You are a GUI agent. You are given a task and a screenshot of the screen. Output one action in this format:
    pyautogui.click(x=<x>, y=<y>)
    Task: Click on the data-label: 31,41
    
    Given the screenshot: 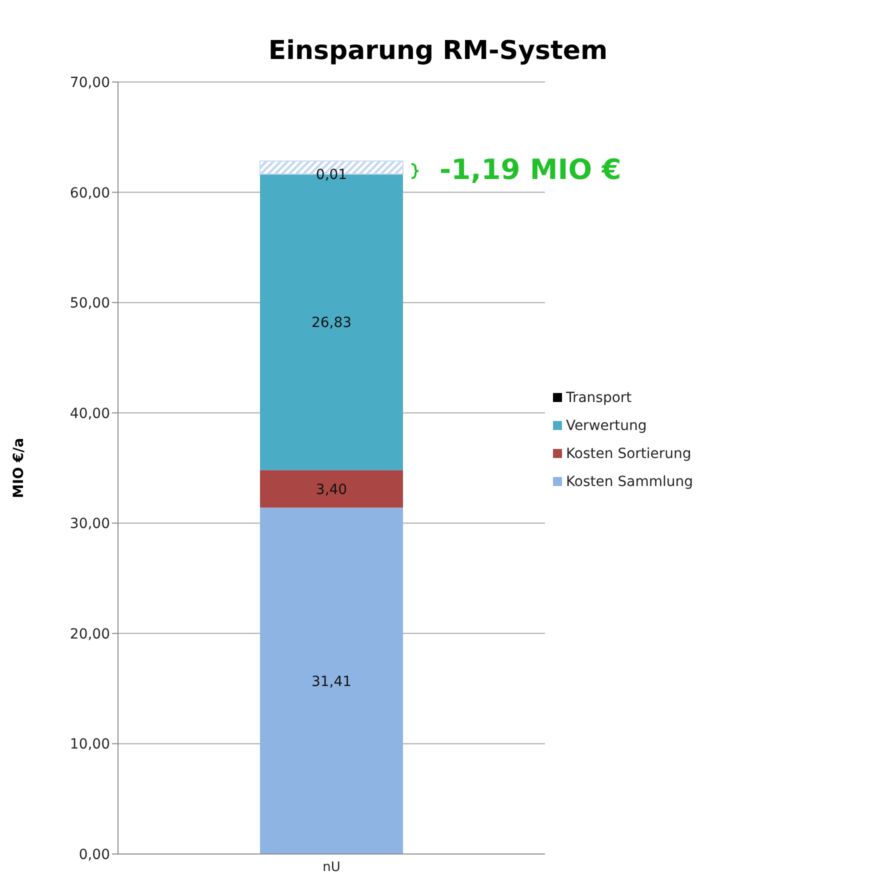 What is the action you would take?
    pyautogui.click(x=331, y=682)
    